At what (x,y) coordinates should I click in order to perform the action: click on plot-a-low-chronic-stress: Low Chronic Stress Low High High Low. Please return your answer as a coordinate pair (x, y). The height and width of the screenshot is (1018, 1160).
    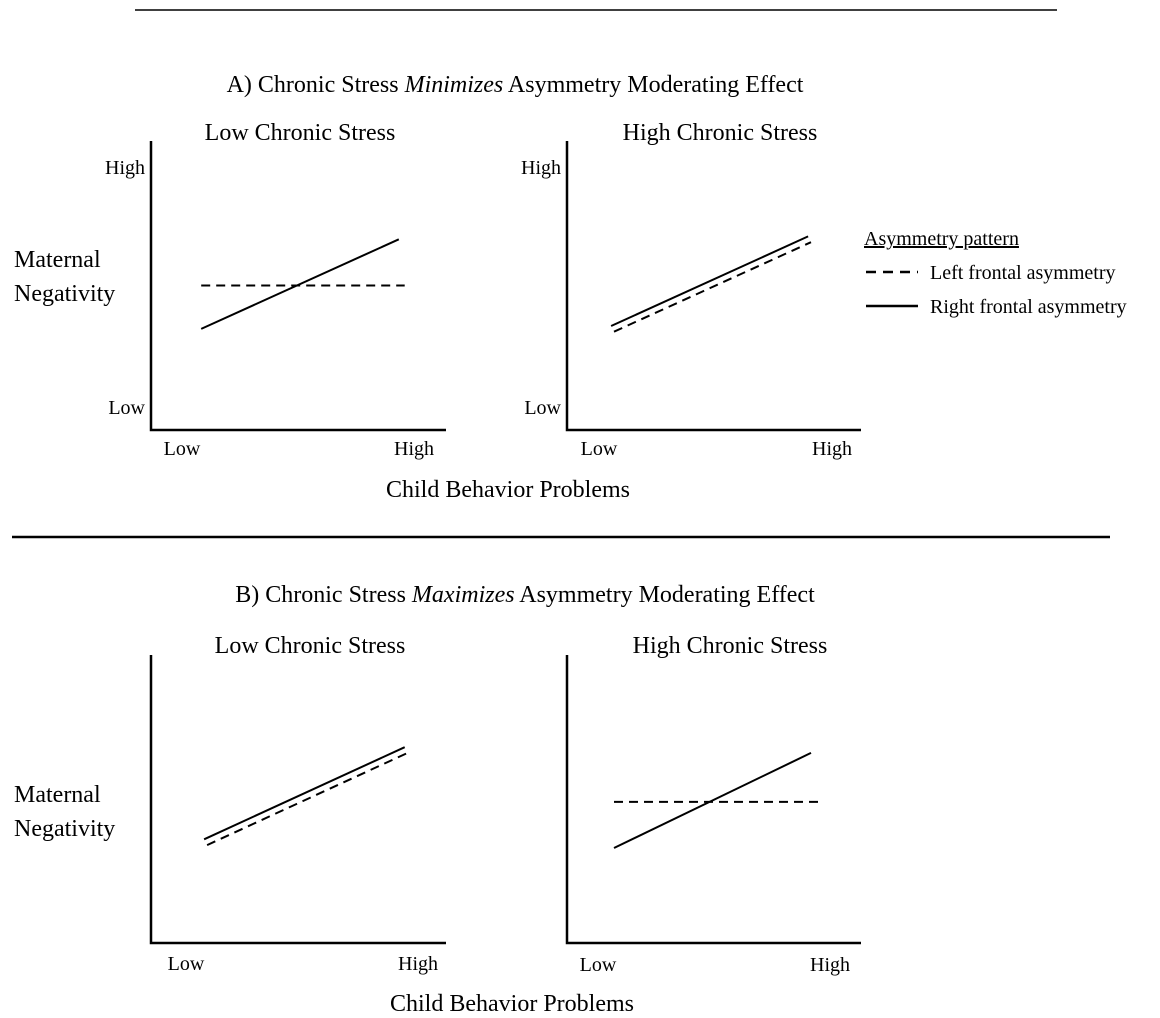
    Looking at the image, I should click on (275, 290).